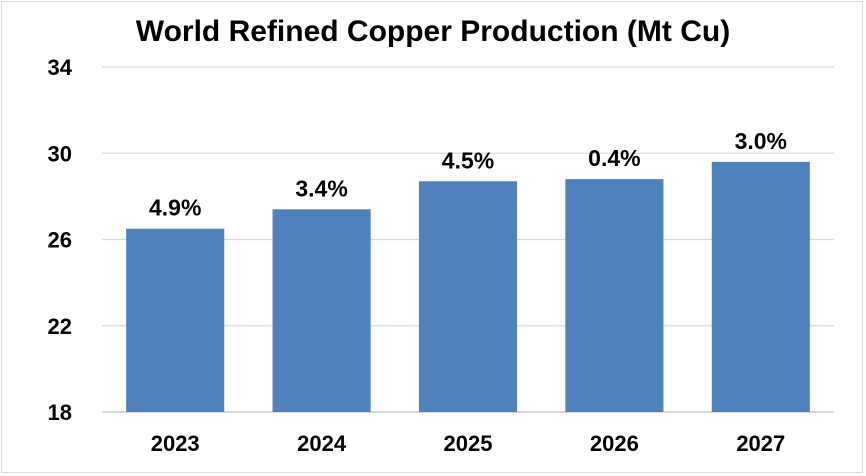 Image resolution: width=866 pixels, height=476 pixels. I want to click on bar-2025, so click(468, 296).